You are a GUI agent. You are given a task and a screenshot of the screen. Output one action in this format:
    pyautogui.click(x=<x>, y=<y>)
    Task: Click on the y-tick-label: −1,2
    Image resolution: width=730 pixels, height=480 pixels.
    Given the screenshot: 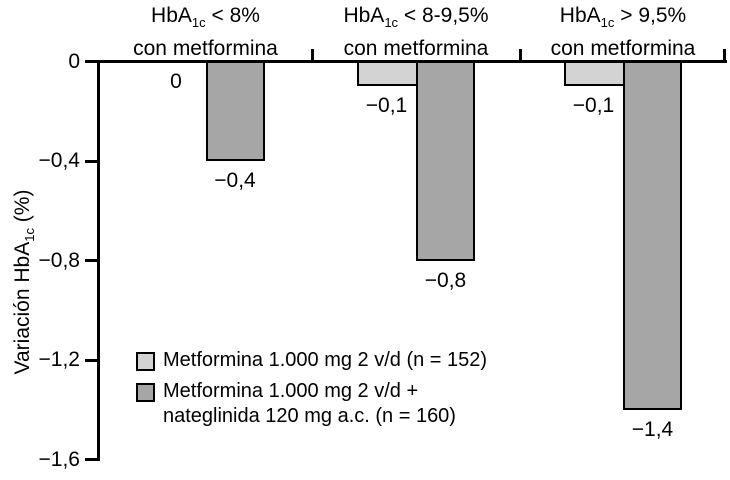 What is the action you would take?
    pyautogui.click(x=59, y=359)
    